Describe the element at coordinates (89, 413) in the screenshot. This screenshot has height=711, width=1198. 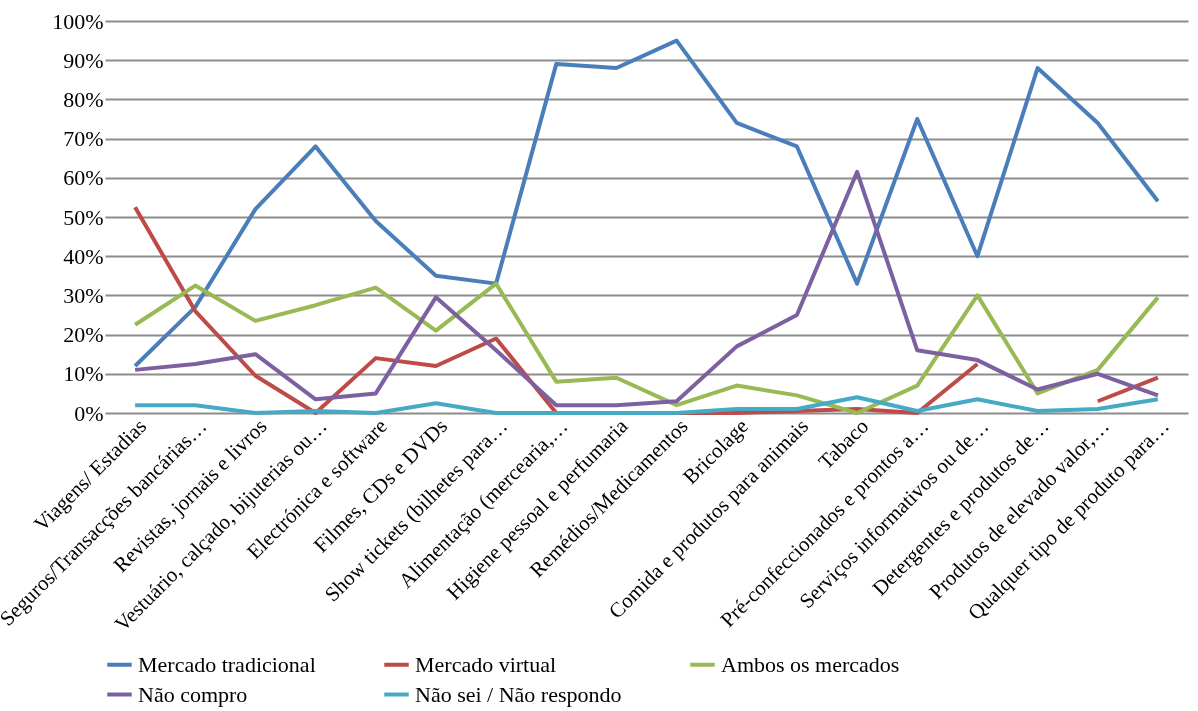
I see `y-tick-label: 0%` at that location.